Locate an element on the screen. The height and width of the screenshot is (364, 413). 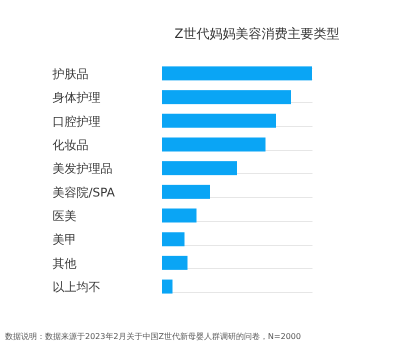
y-tick-label: 美甲 is located at coordinates (64, 239).